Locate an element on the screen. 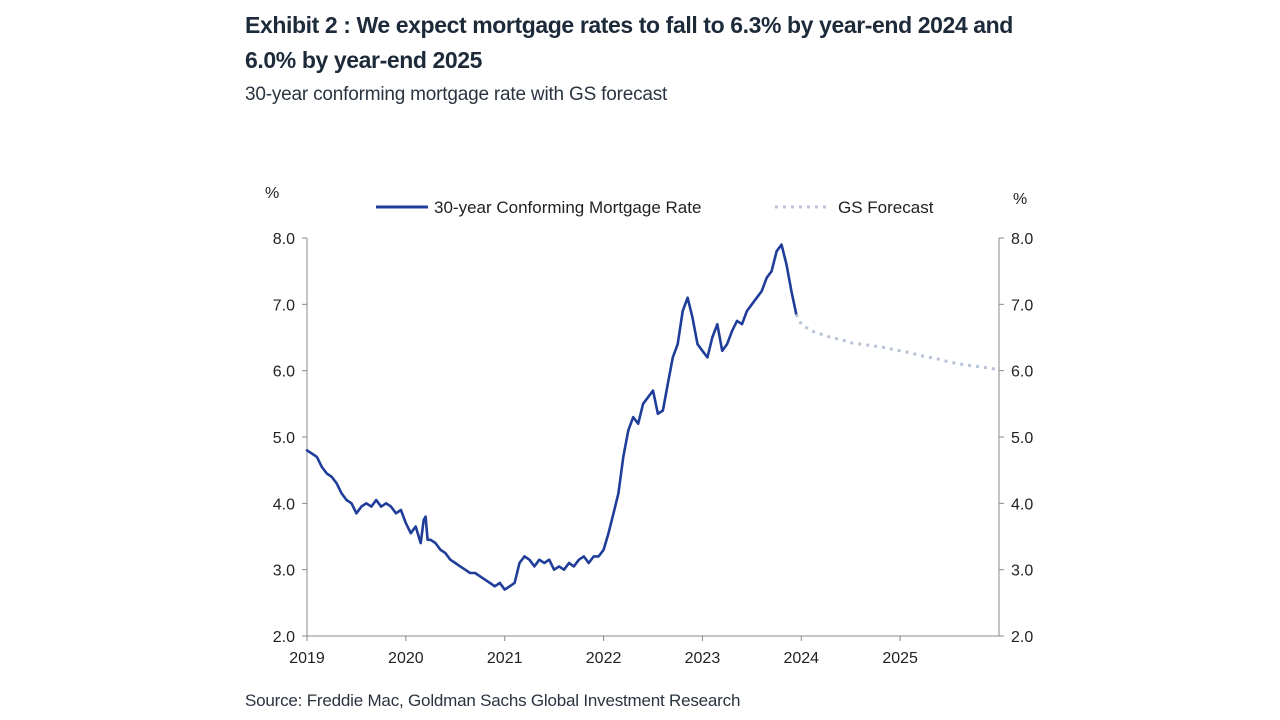 This screenshot has width=1280, height=720. x-tick-label: 2019 is located at coordinates (307, 658).